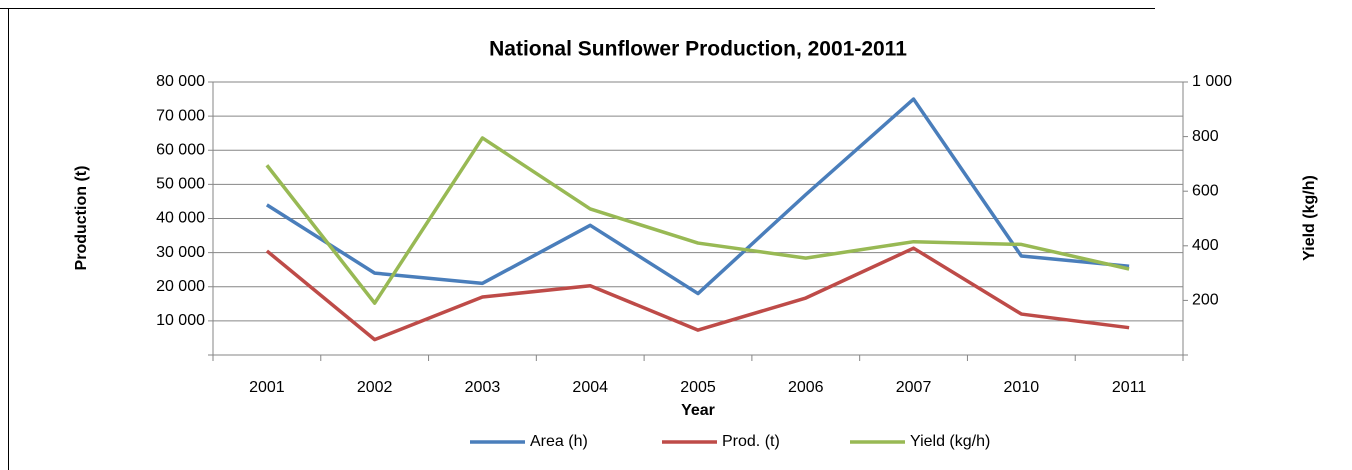  Describe the element at coordinates (698, 410) in the screenshot. I see `x-axis-title: Year` at that location.